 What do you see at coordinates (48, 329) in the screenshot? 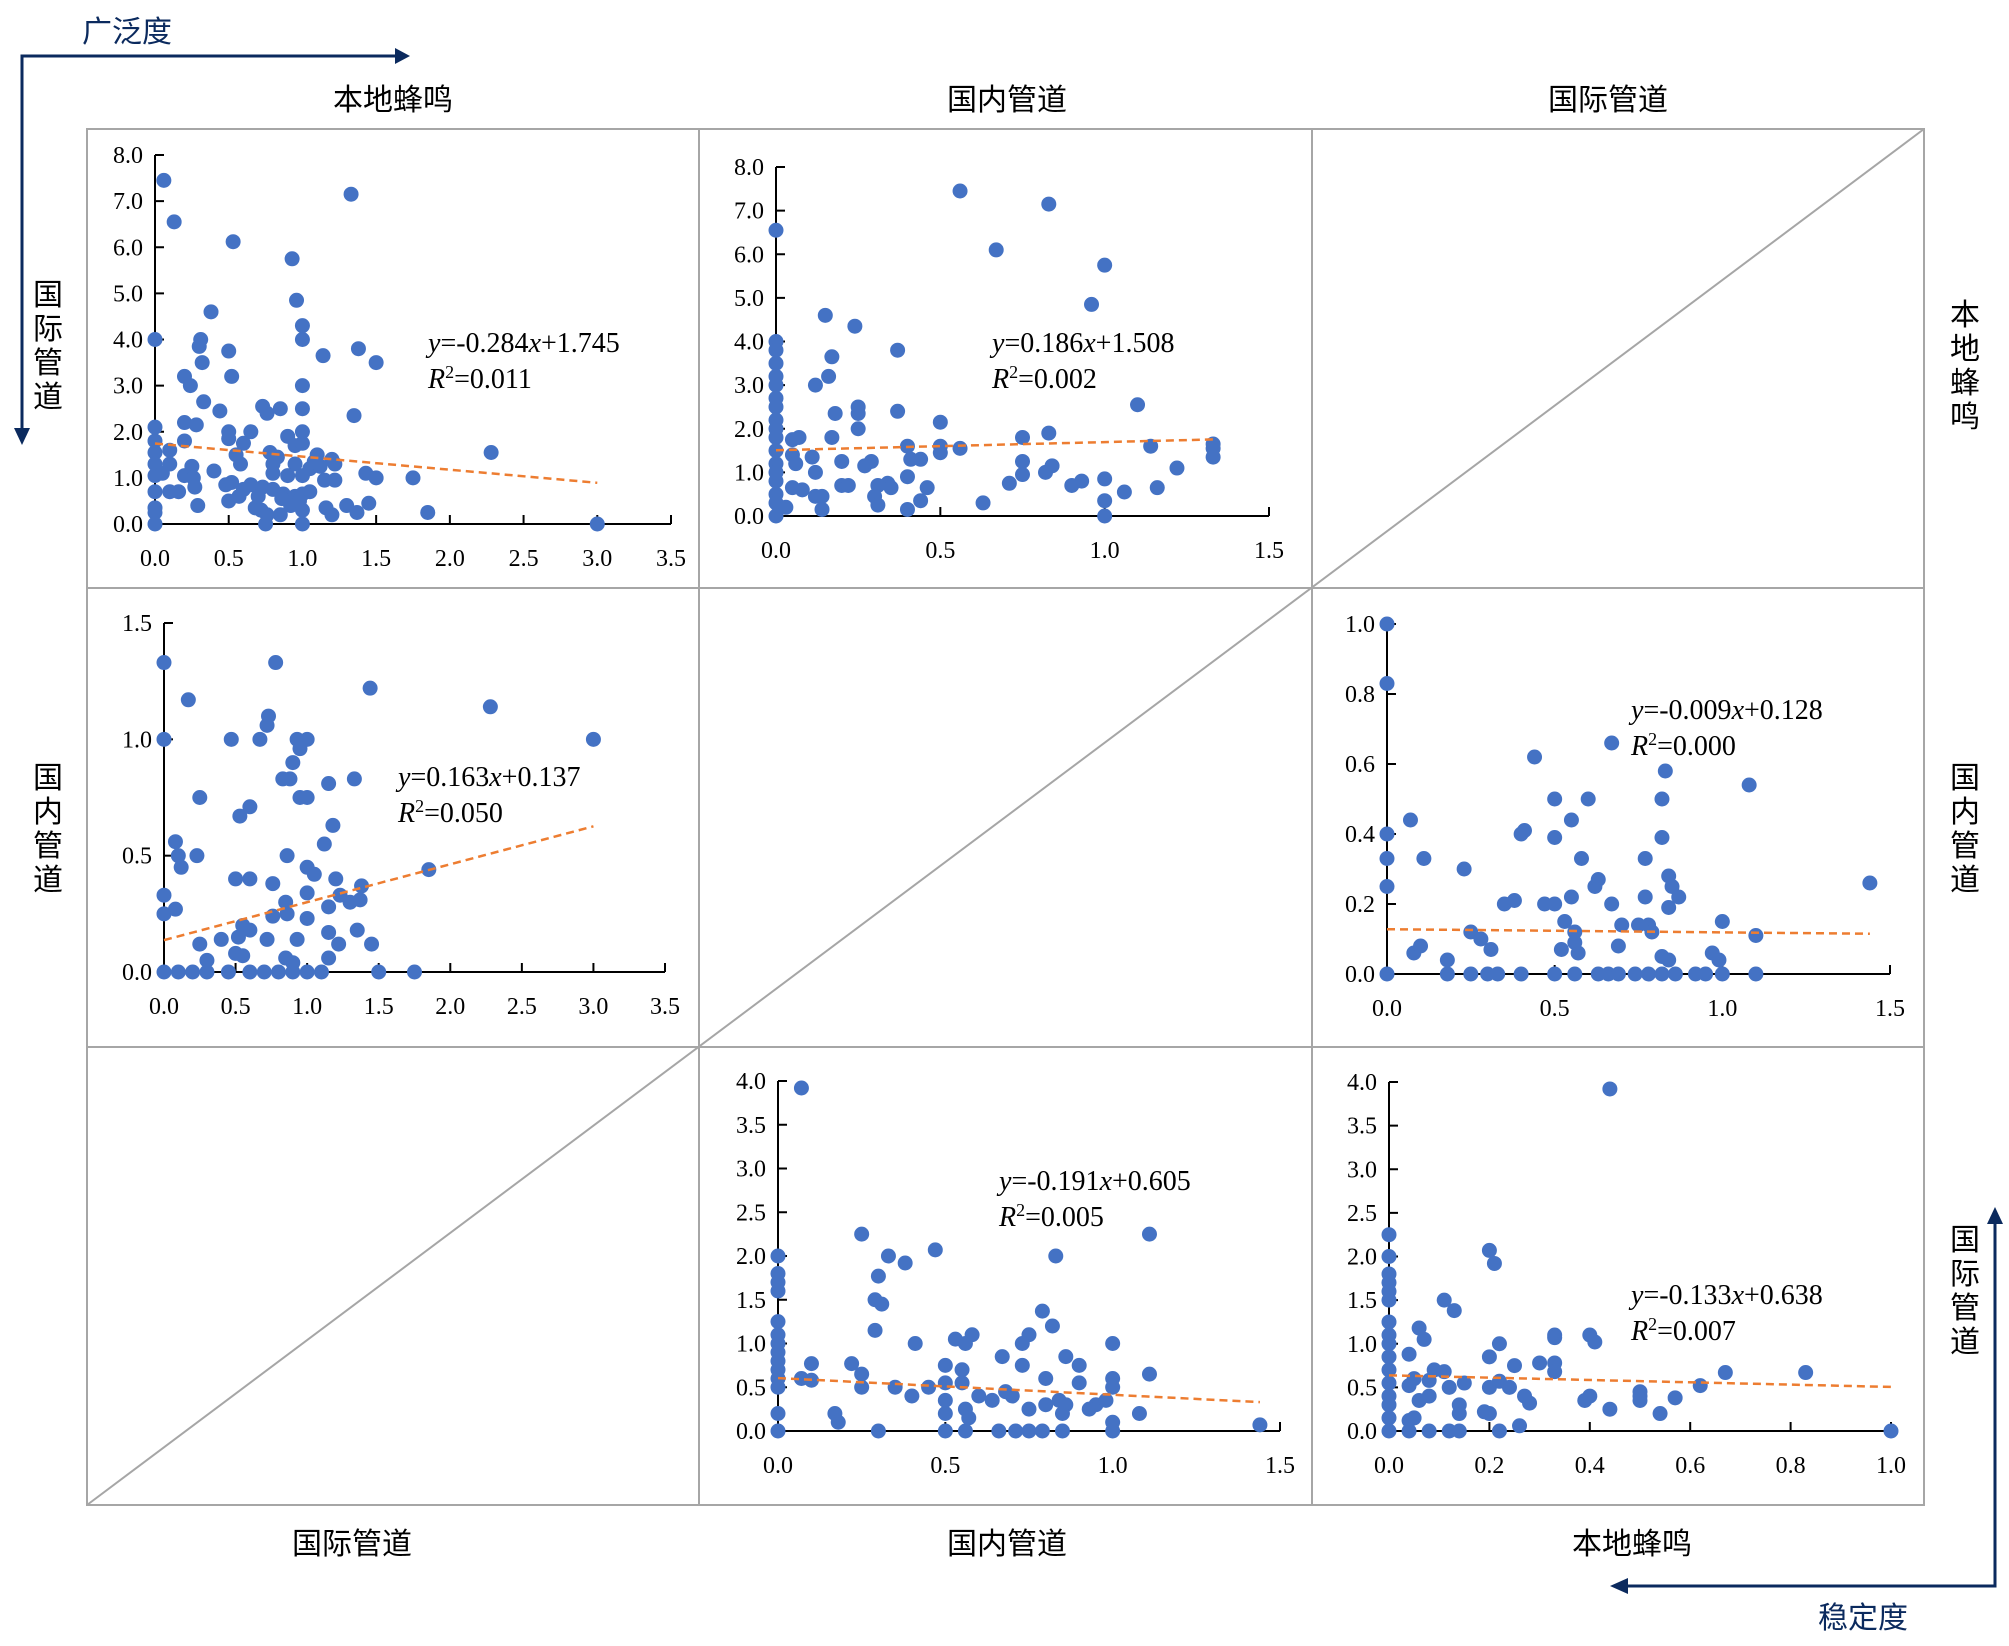
I see `row-header-char: 际` at bounding box center [48, 329].